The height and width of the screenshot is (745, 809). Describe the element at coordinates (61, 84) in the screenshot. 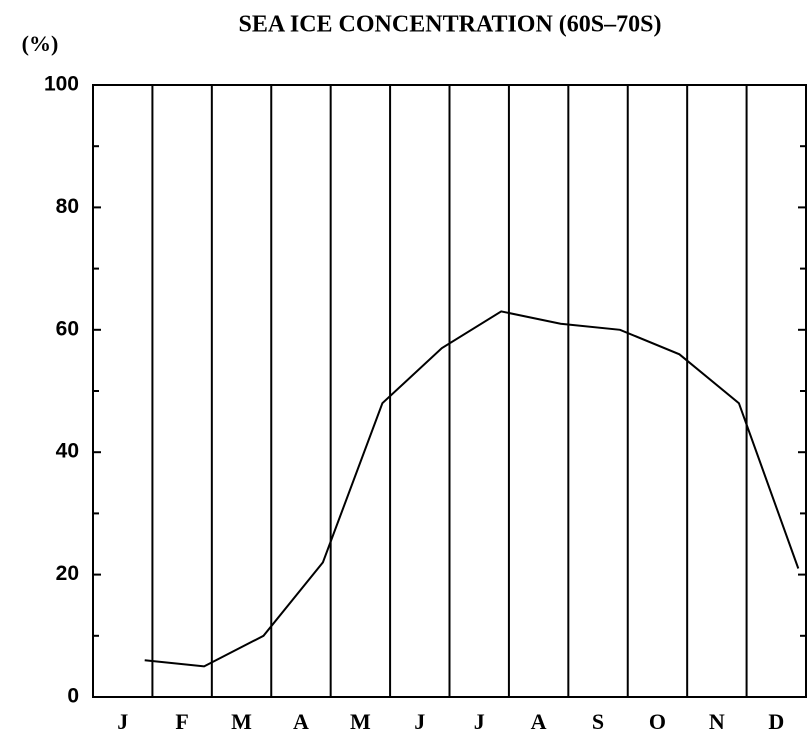

I see `y-tick-label: 100` at that location.